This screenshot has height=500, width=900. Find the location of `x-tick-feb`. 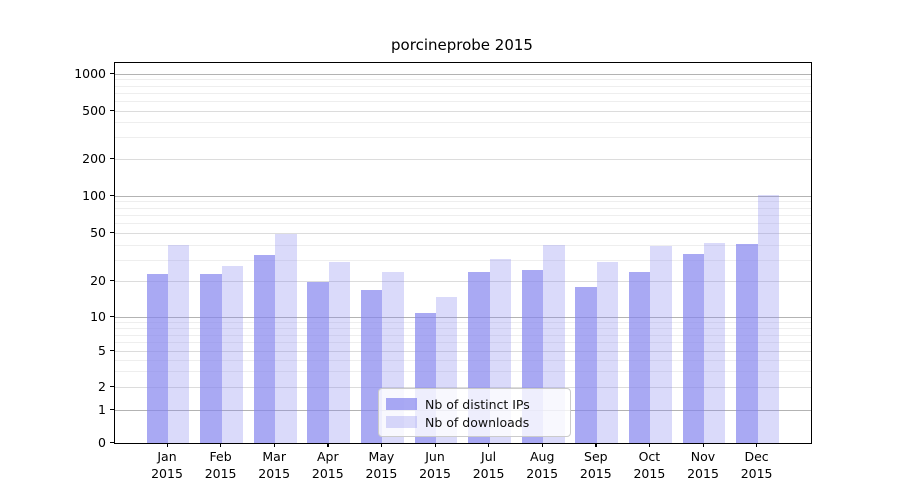

x-tick-feb is located at coordinates (221, 445).